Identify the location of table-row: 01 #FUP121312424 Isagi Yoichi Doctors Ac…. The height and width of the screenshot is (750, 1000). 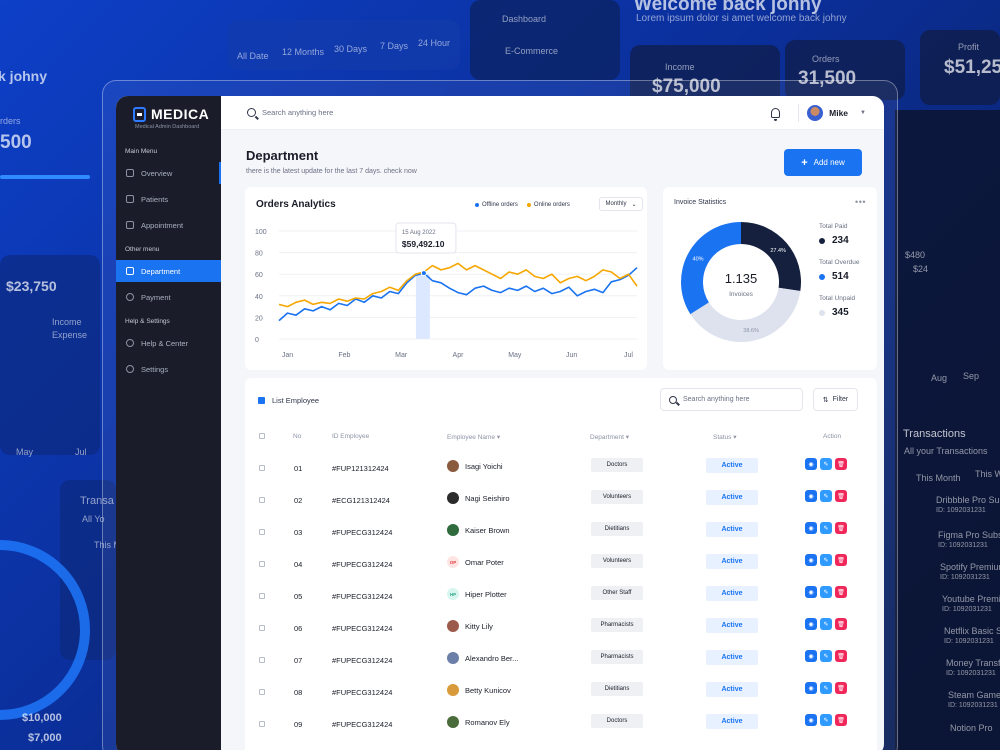
(561, 468).